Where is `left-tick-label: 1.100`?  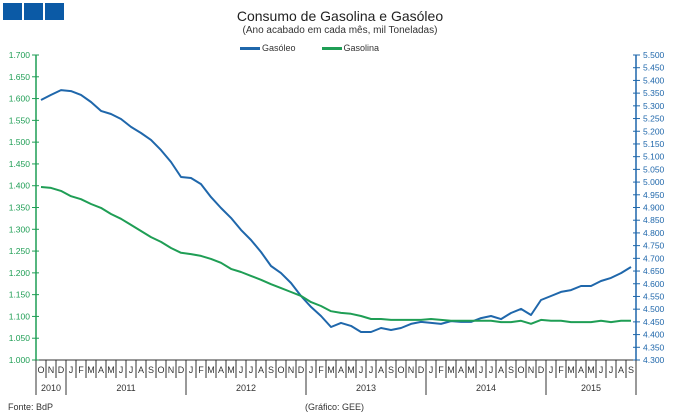
left-tick-label: 1.100 is located at coordinates (20, 316).